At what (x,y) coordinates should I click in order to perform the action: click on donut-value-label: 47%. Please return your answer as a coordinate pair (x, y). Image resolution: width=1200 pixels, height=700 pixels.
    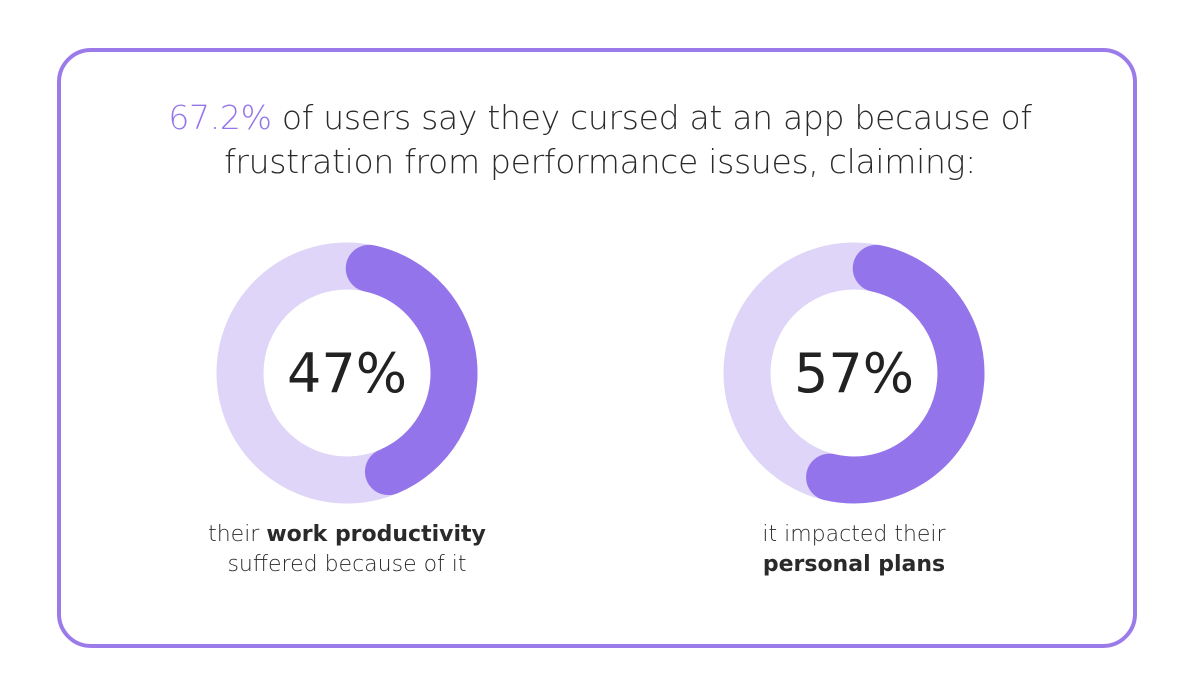
    Looking at the image, I should click on (347, 373).